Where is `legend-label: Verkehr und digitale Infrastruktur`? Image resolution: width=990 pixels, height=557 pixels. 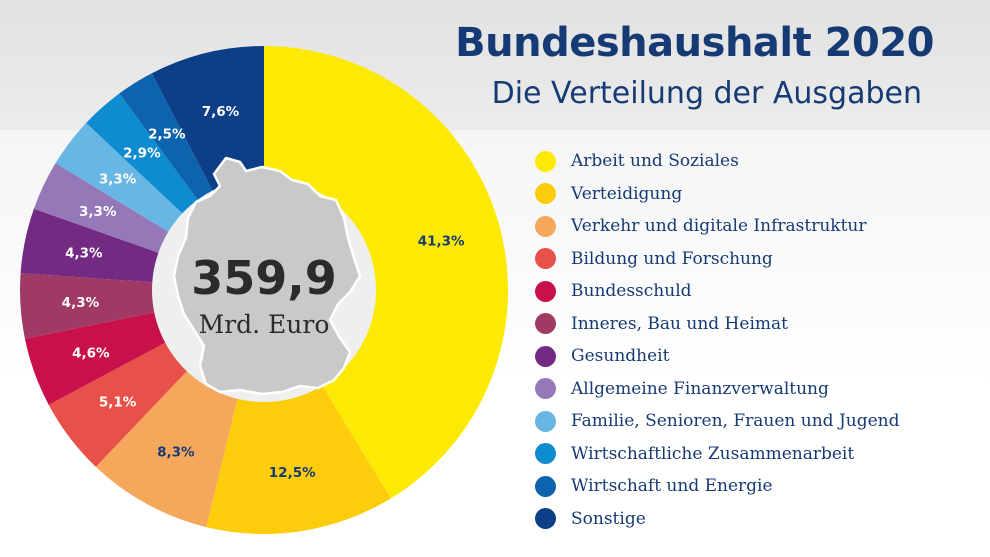
legend-label: Verkehr und digitale Infrastruktur is located at coordinates (719, 226).